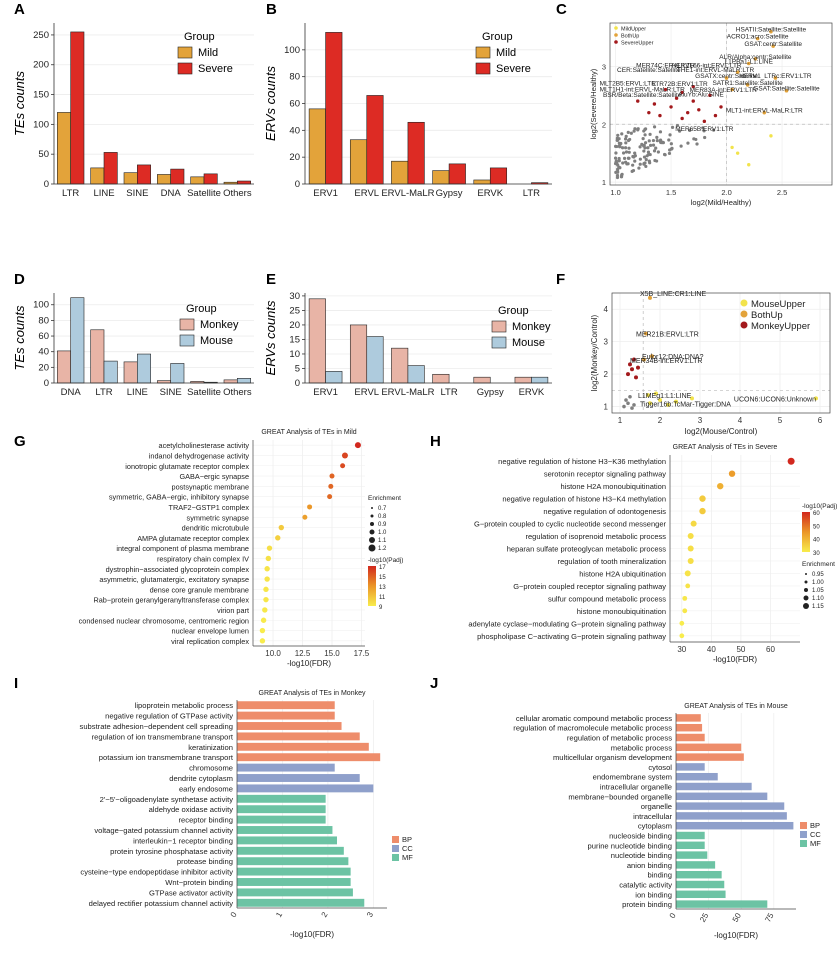  What do you see at coordinates (230, 381) in the screenshot?
I see `bar-monkey-others` at bounding box center [230, 381].